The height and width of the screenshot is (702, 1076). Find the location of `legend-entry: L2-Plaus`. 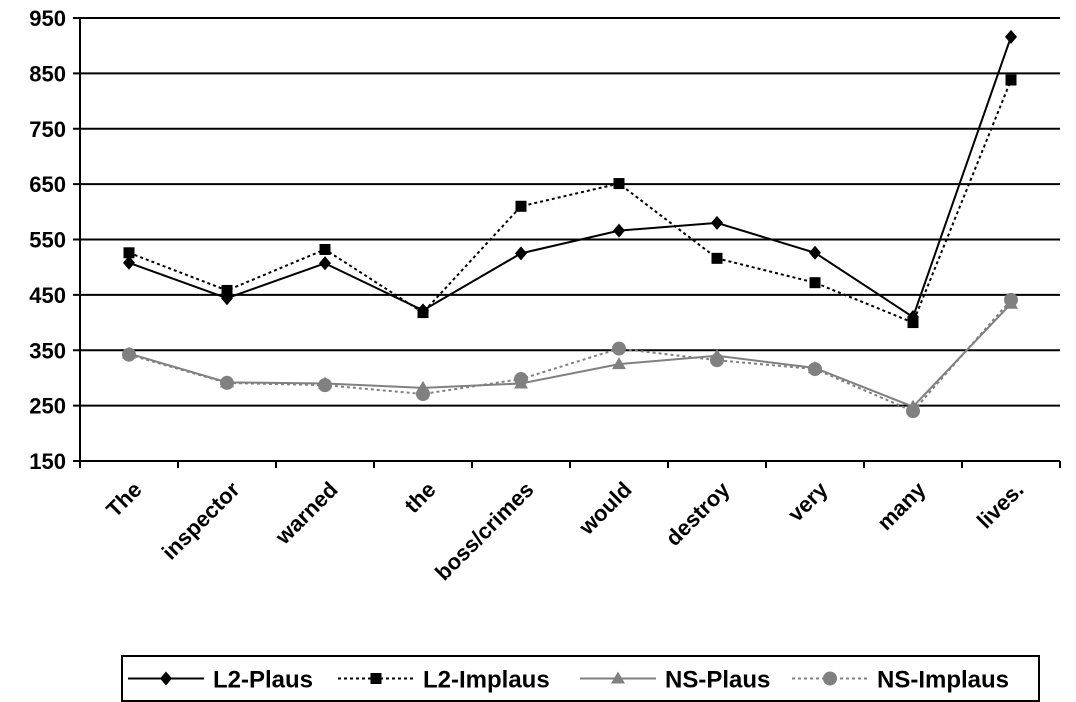

legend-entry: L2-Plaus is located at coordinates (220, 680).